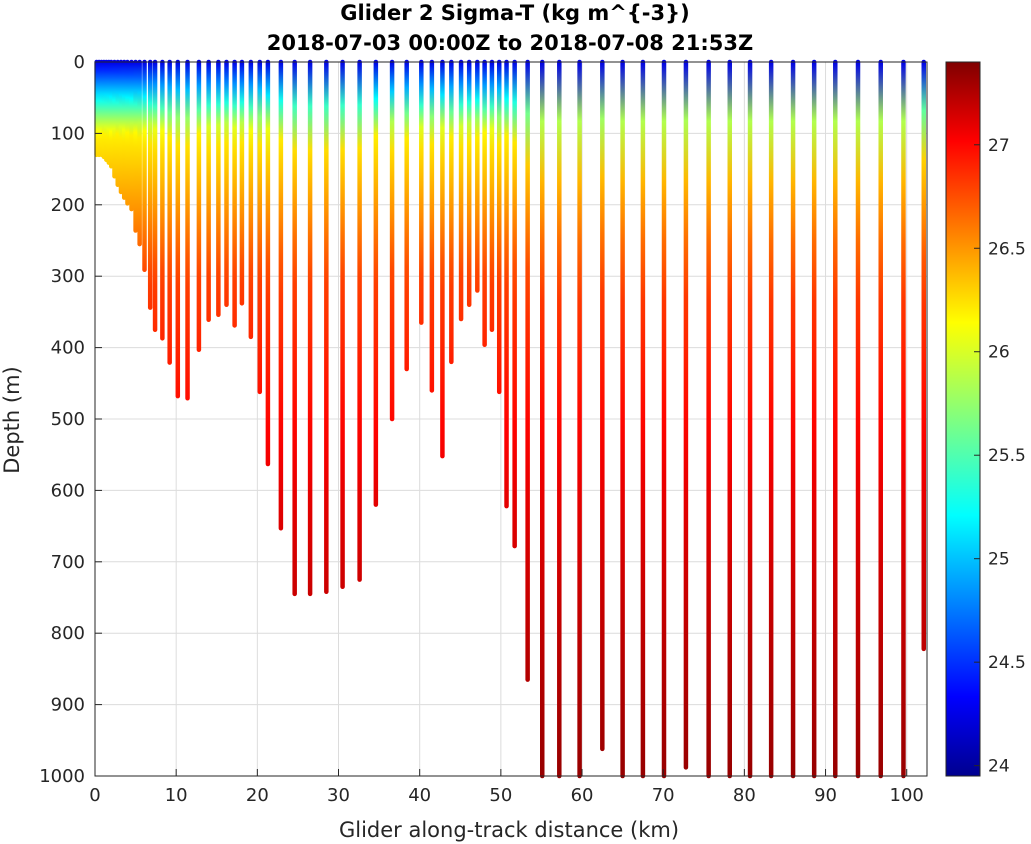 The height and width of the screenshot is (844, 1031). What do you see at coordinates (176, 795) in the screenshot?
I see `x-tick-label: 10` at bounding box center [176, 795].